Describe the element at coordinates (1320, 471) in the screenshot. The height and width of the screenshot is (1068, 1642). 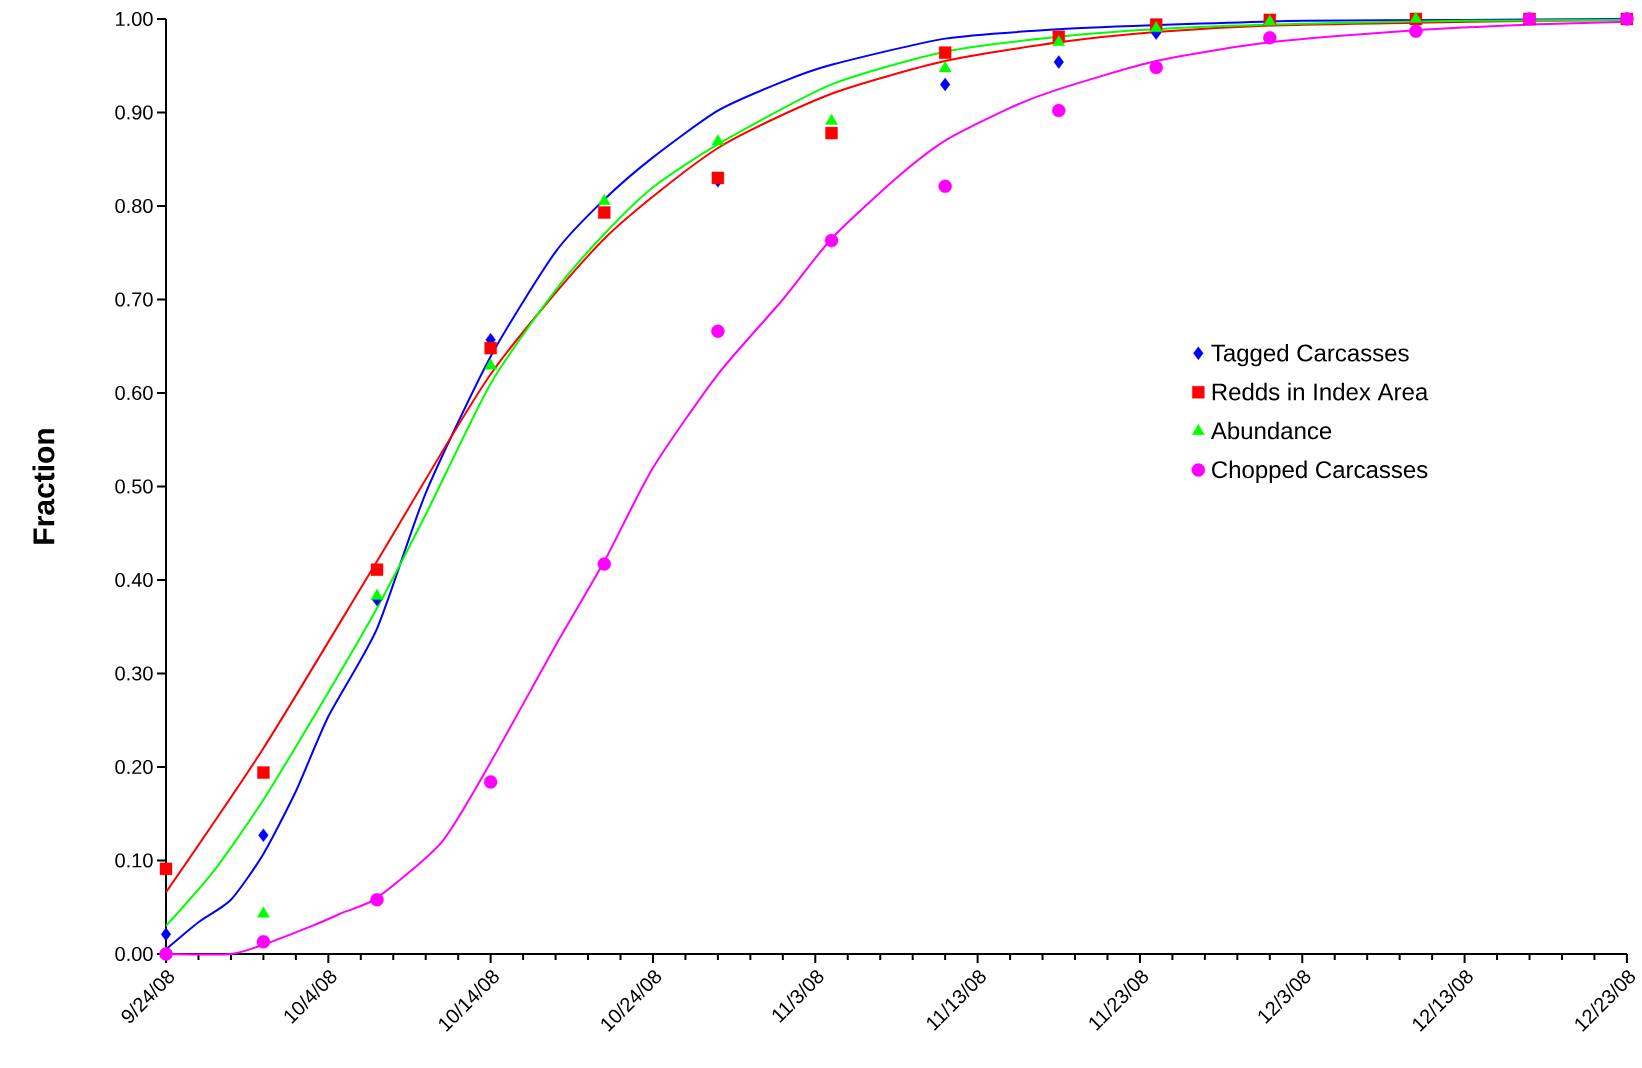
I see `legend-label: Chopped Carcasses` at that location.